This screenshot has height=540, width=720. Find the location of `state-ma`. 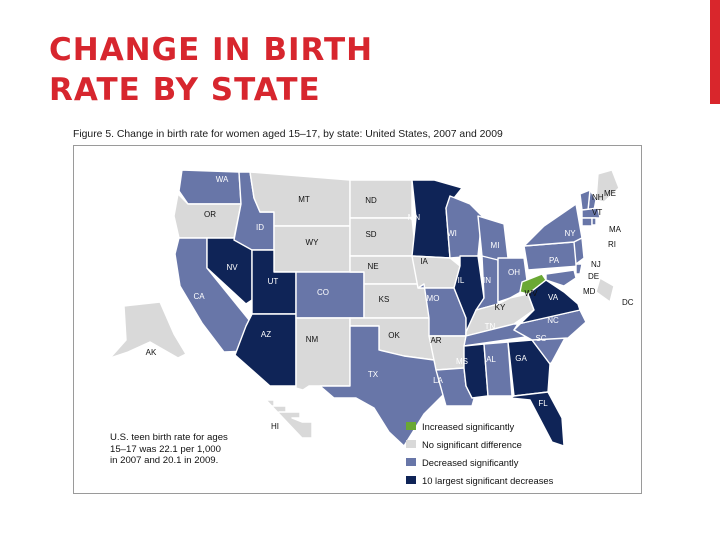

state-ma is located at coordinates (591, 213).